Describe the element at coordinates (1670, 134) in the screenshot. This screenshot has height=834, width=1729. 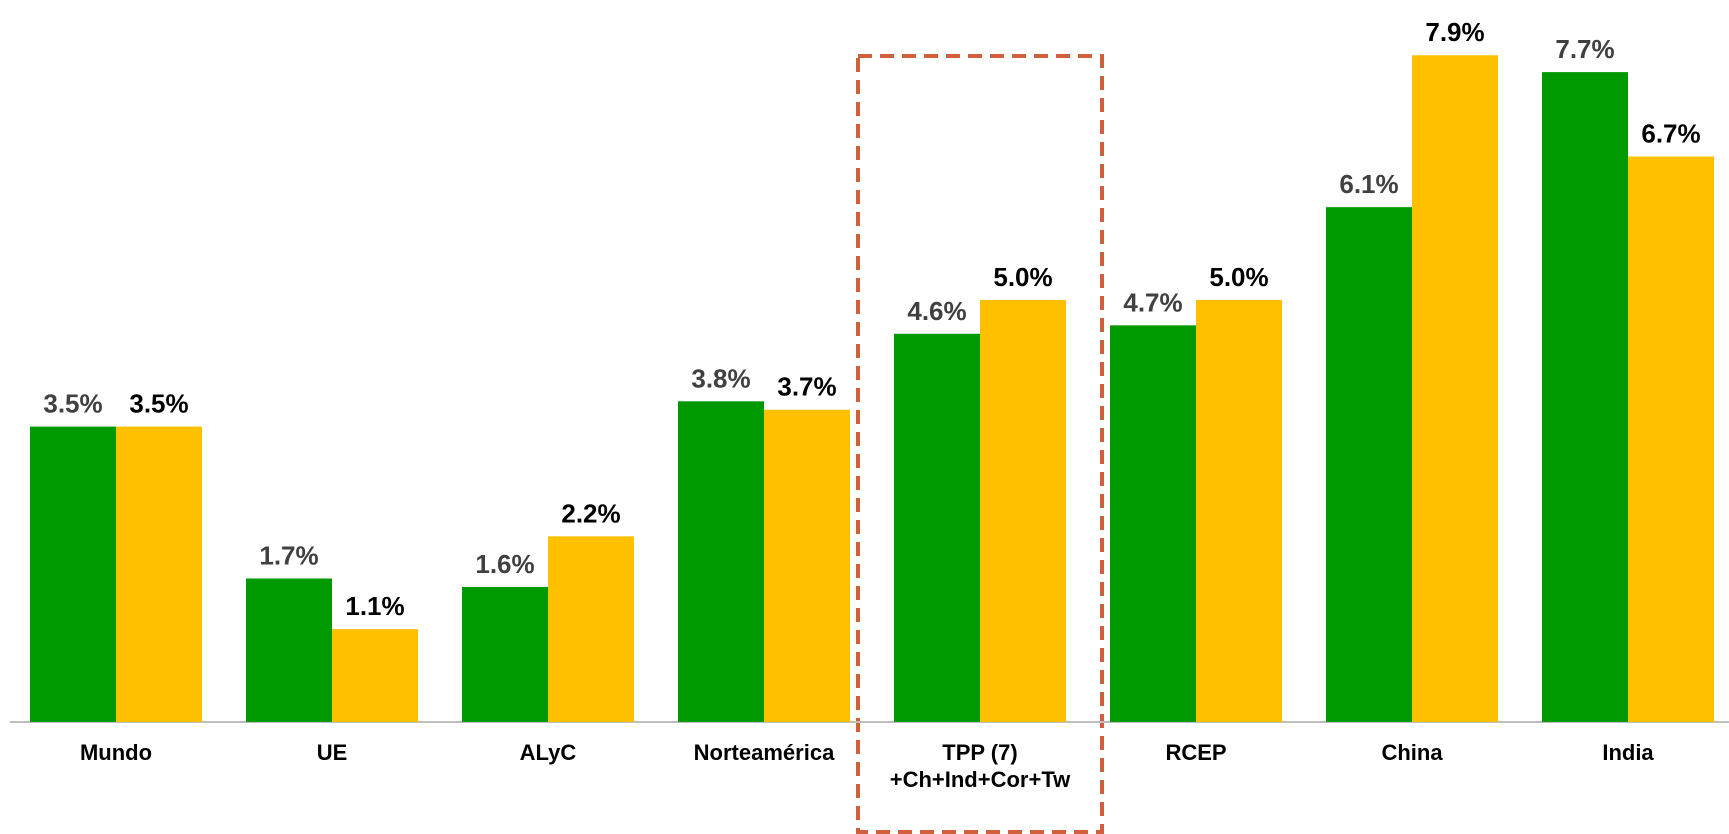
I see `data-label-s2-7: 6.7%` at that location.